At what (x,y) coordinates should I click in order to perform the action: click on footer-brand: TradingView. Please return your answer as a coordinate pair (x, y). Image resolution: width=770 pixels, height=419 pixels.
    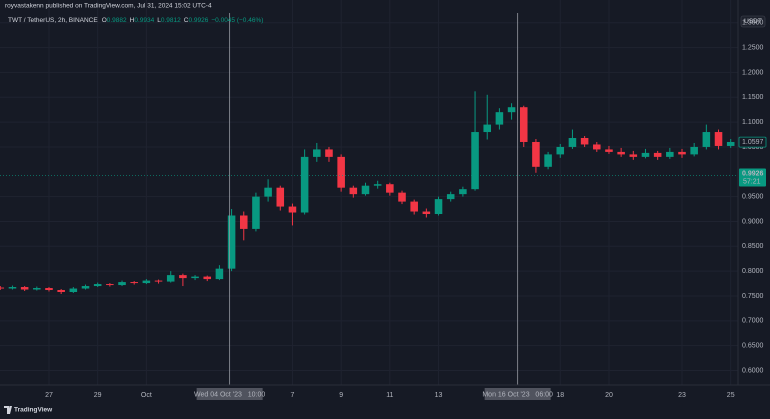
    Looking at the image, I should click on (33, 410).